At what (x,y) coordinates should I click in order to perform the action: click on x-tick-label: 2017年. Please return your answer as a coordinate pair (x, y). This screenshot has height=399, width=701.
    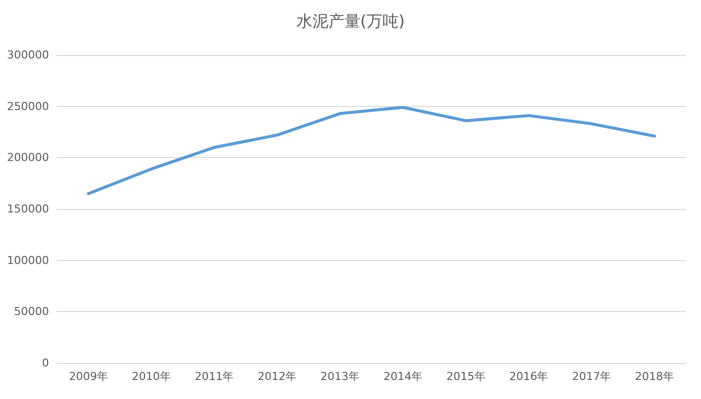
    Looking at the image, I should click on (592, 376).